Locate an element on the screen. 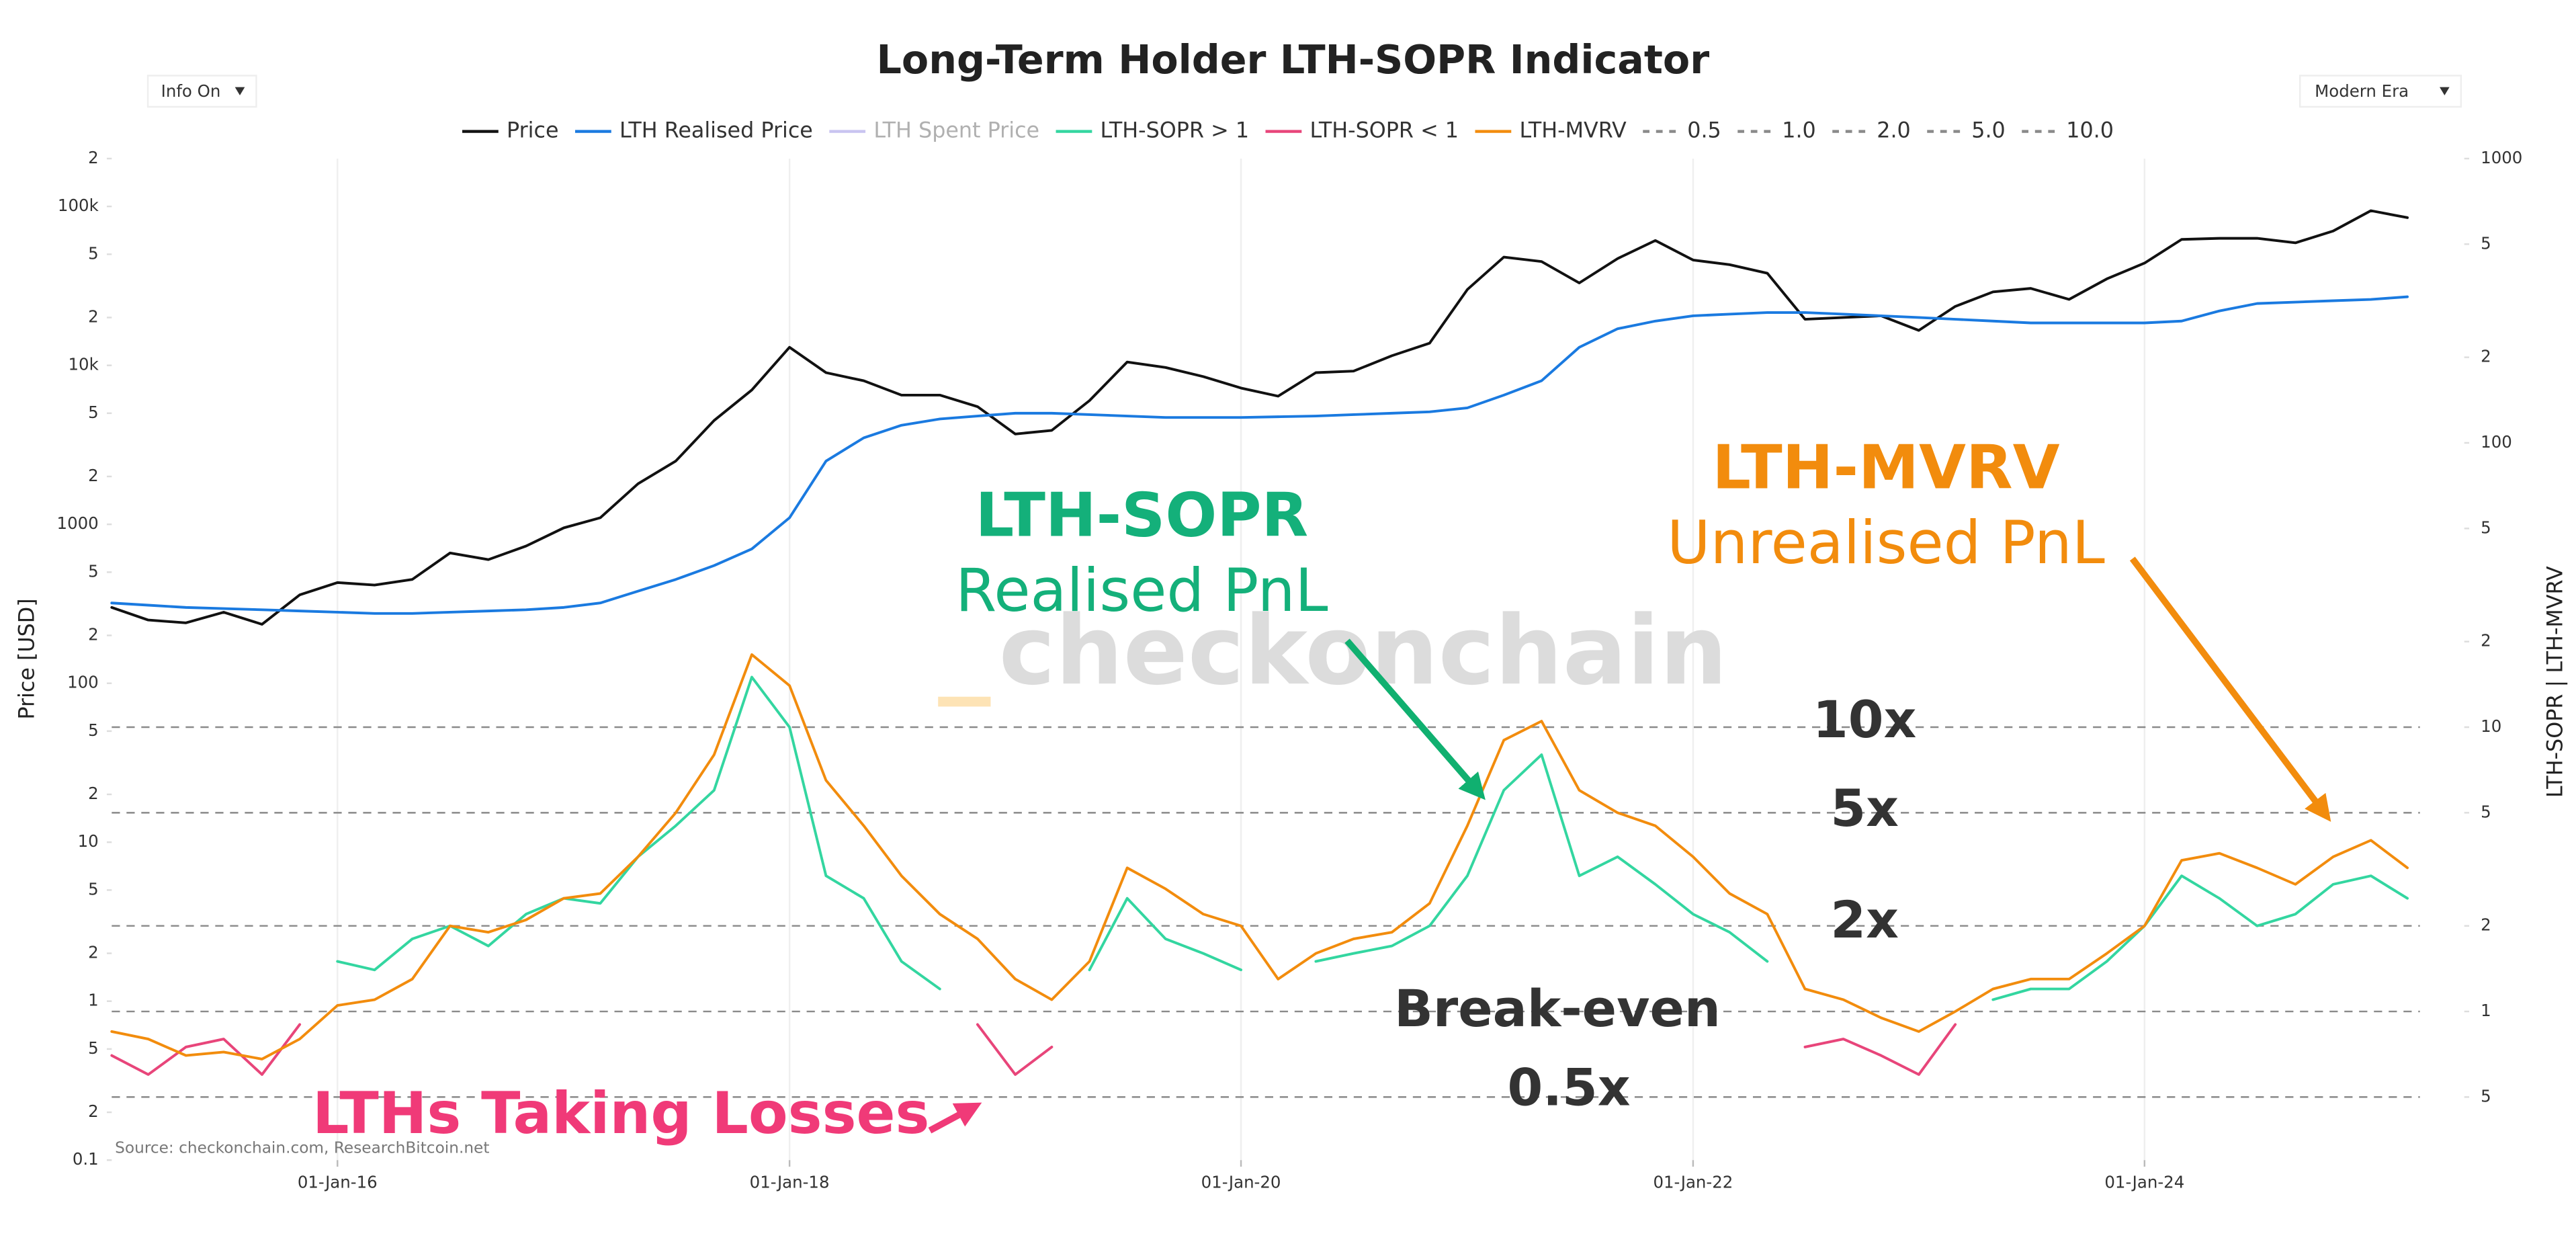 This screenshot has width=2576, height=1250. legend-label: 0.5 is located at coordinates (1704, 131).